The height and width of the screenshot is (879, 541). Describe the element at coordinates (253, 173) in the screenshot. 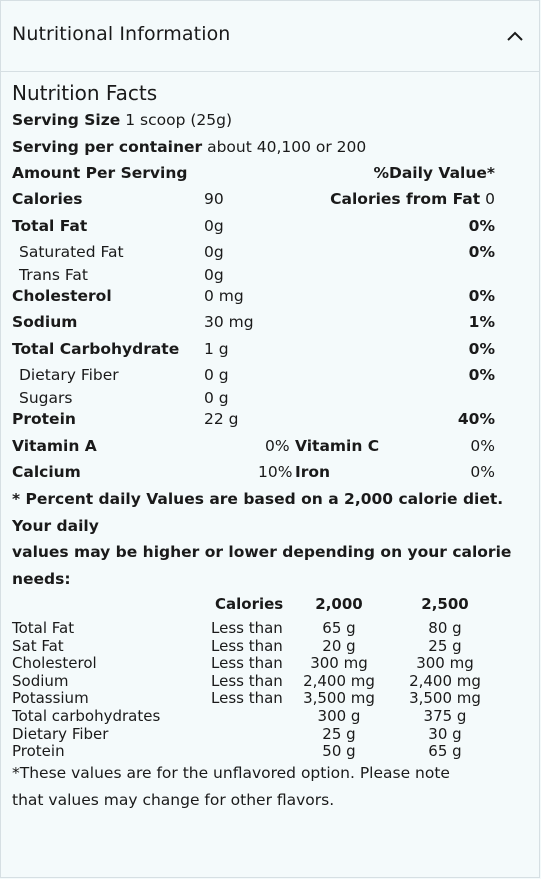

I see `amount-per-serving-row: Amount Per Serving %Daily Value*` at that location.